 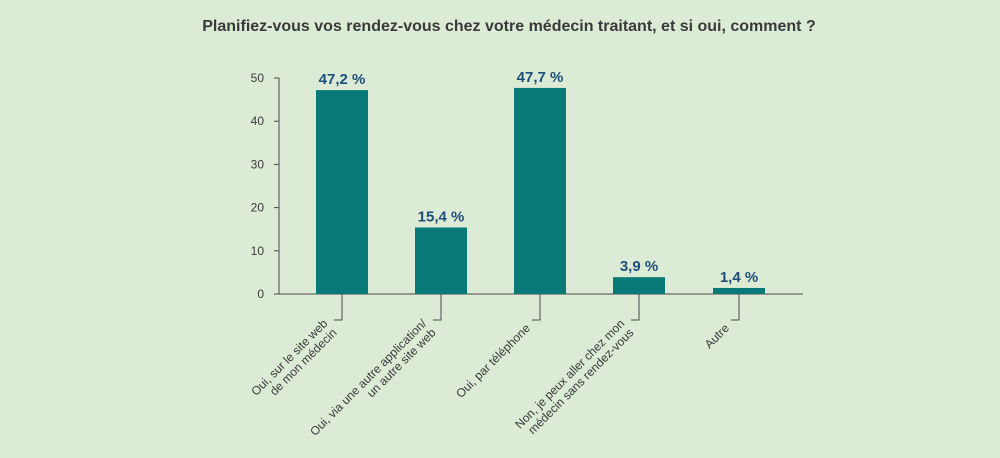 I want to click on value-label: 3,9 %, so click(x=639, y=266).